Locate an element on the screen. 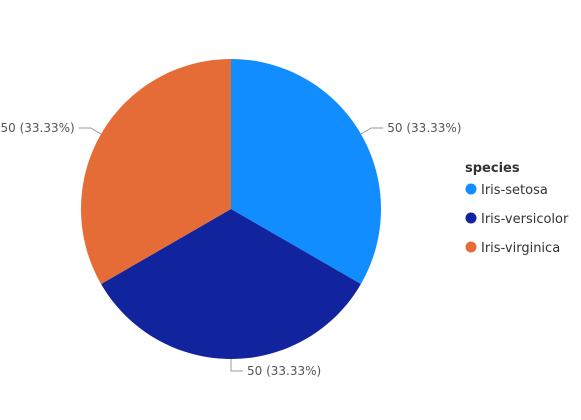  legend-item-iris-virginica: Iris-virginica is located at coordinates (513, 248).